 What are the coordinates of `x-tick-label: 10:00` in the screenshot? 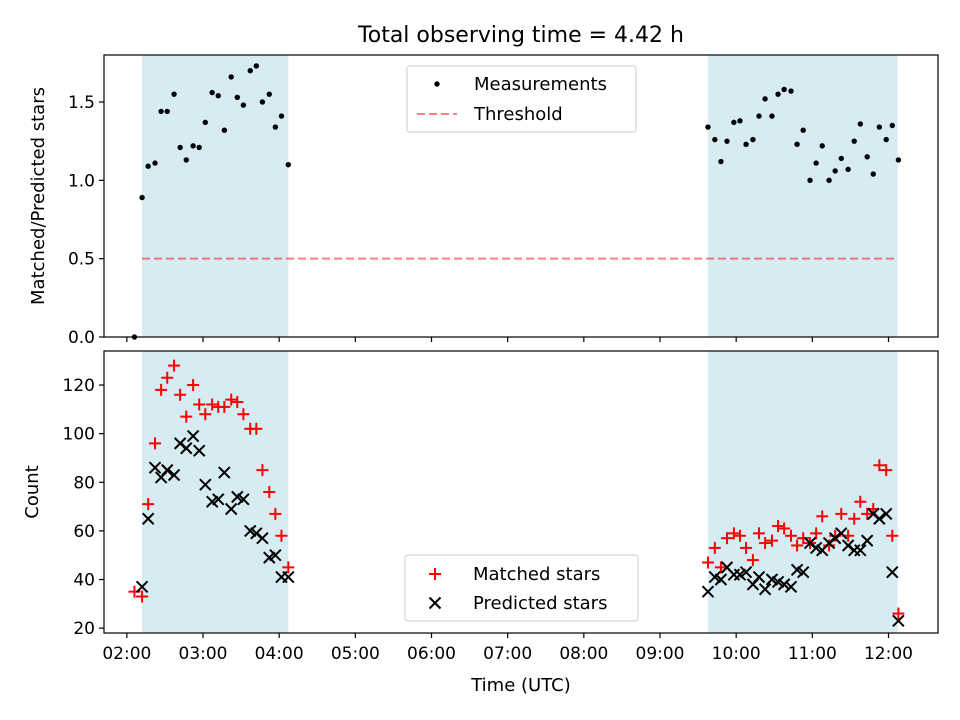 It's located at (736, 654).